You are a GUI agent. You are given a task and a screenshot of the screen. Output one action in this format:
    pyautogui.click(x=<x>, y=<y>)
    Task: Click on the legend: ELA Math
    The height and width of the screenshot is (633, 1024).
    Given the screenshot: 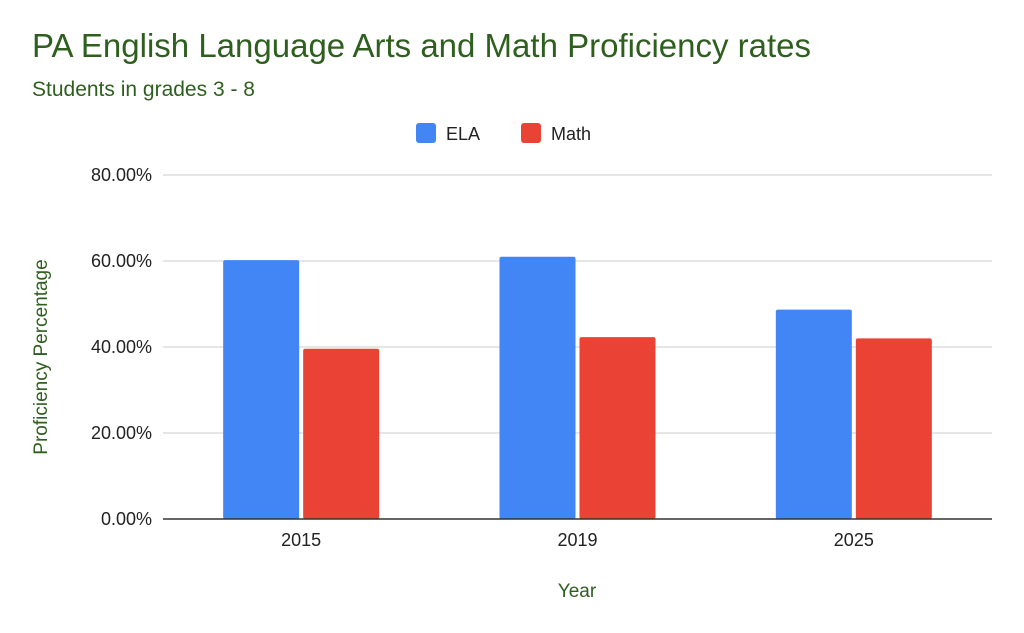 What is the action you would take?
    pyautogui.click(x=503, y=133)
    